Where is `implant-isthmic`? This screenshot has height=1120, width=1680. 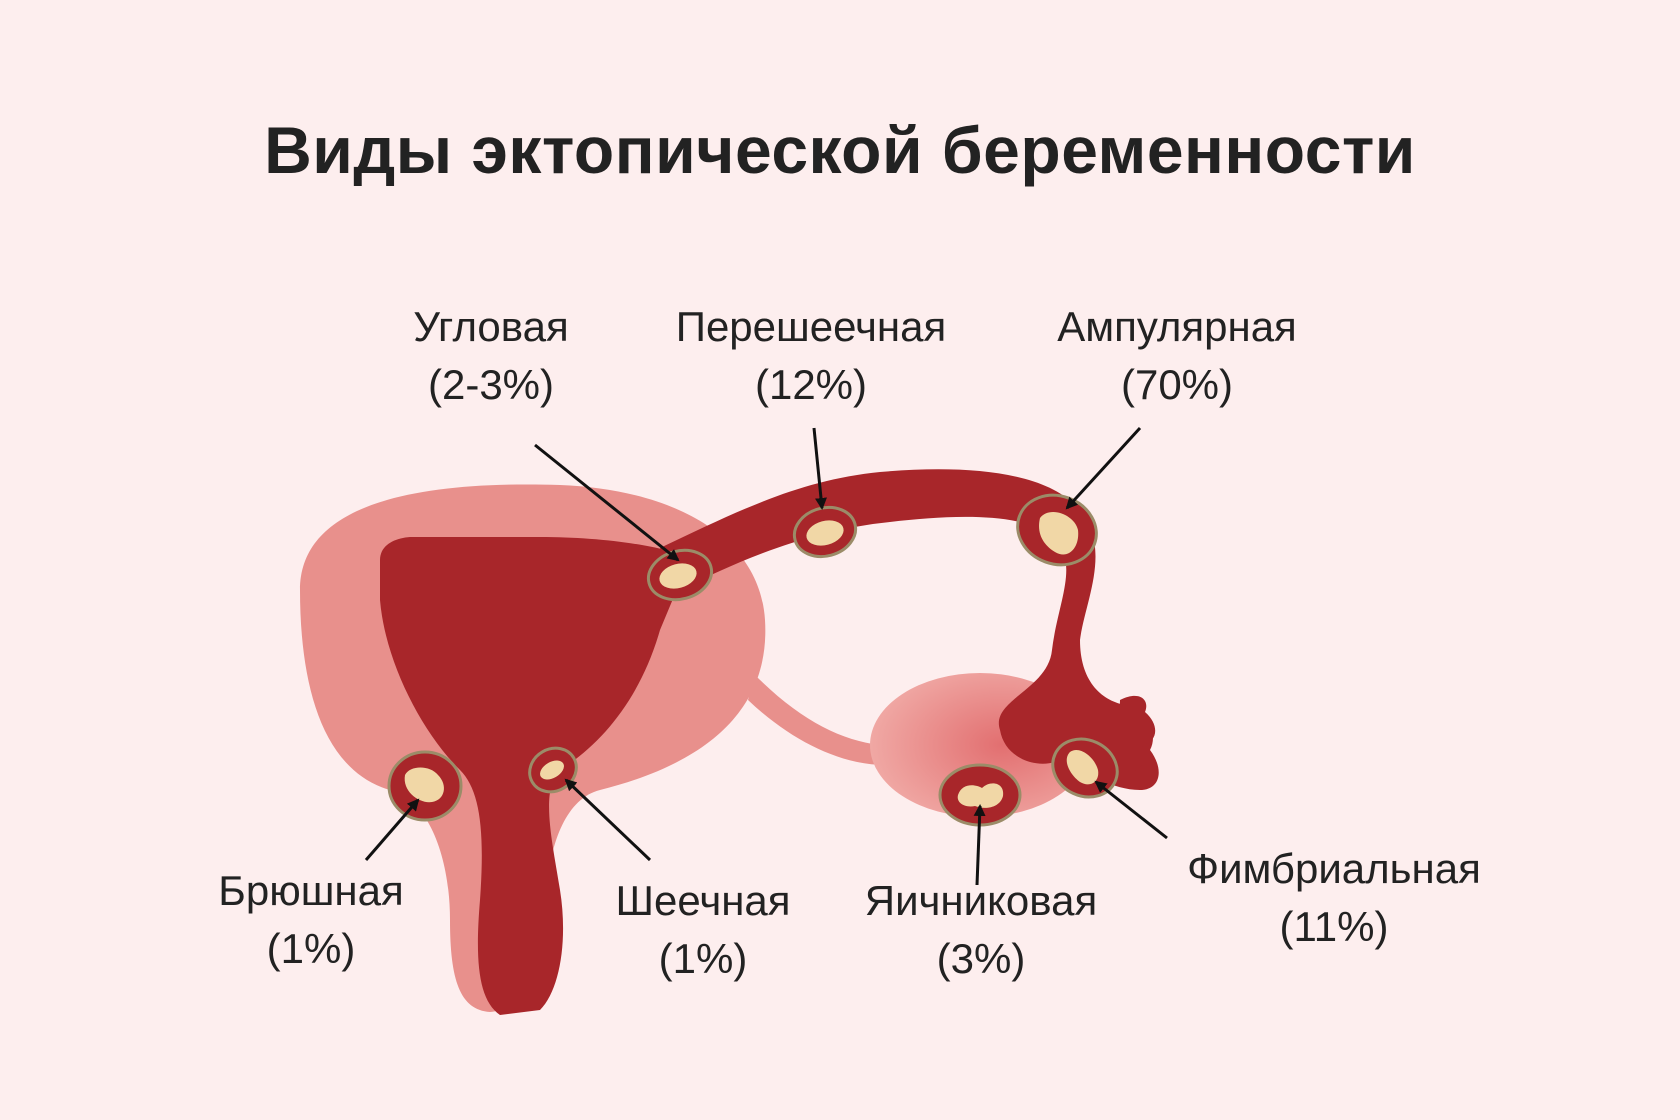 implant-isthmic is located at coordinates (825, 532).